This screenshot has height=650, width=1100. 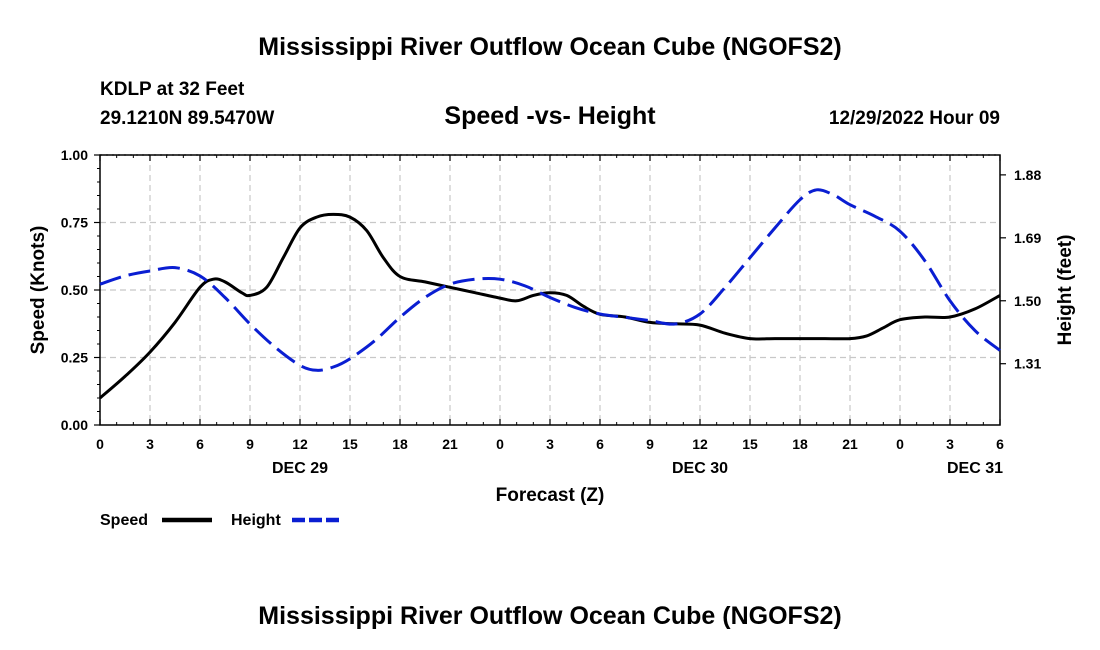 What do you see at coordinates (124, 520) in the screenshot?
I see `legend-speed-label: Speed` at bounding box center [124, 520].